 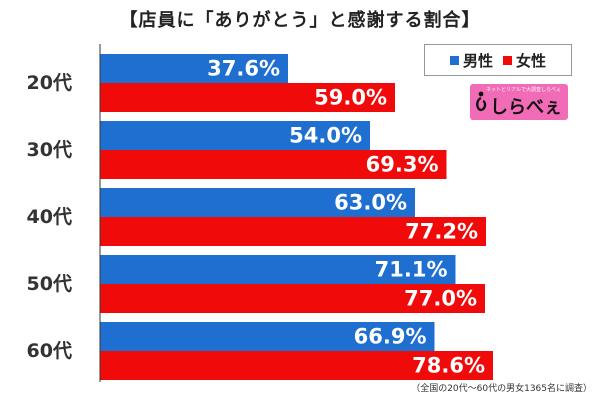 What do you see at coordinates (390, 337) in the screenshot?
I see `data-label: 66.9%` at bounding box center [390, 337].